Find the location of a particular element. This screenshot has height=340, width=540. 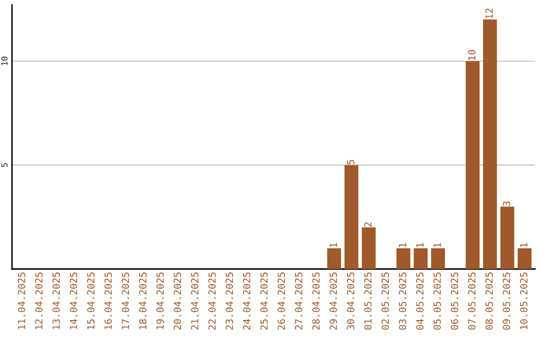

x-tick-label: 29.04.2025 is located at coordinates (333, 301).